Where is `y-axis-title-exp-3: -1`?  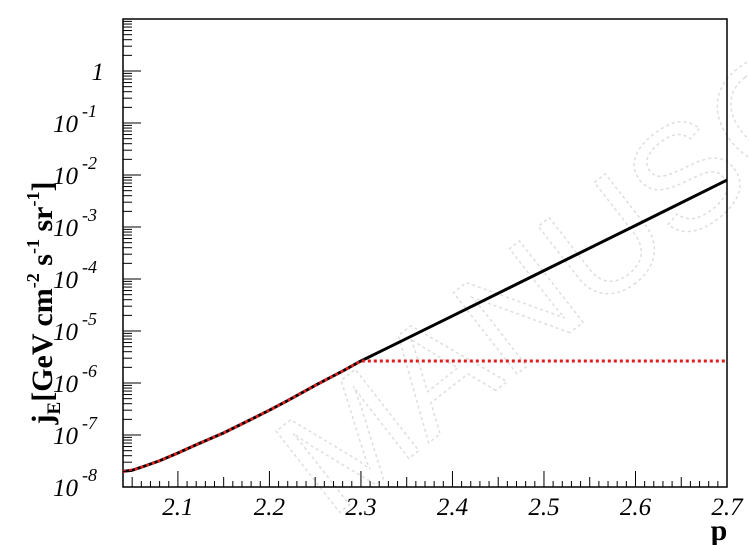 y-axis-title-exp-3: -1 is located at coordinates (33, 199).